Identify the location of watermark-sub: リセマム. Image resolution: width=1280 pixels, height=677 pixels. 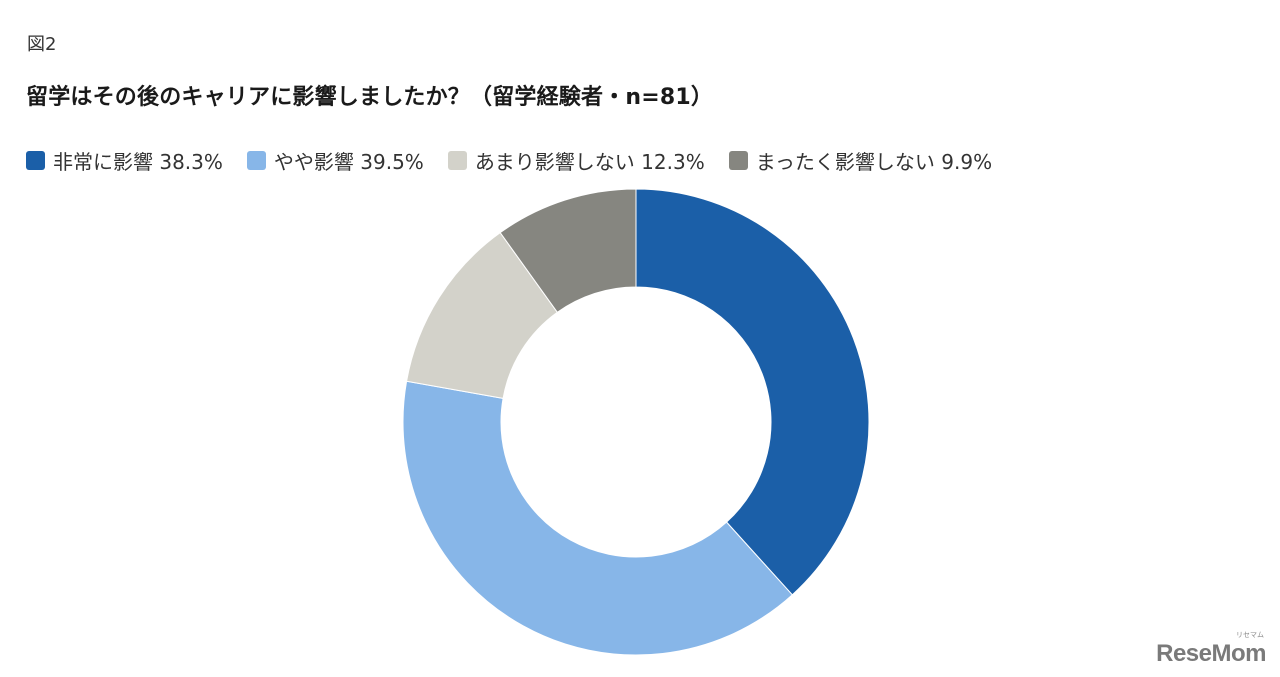
(1250, 635).